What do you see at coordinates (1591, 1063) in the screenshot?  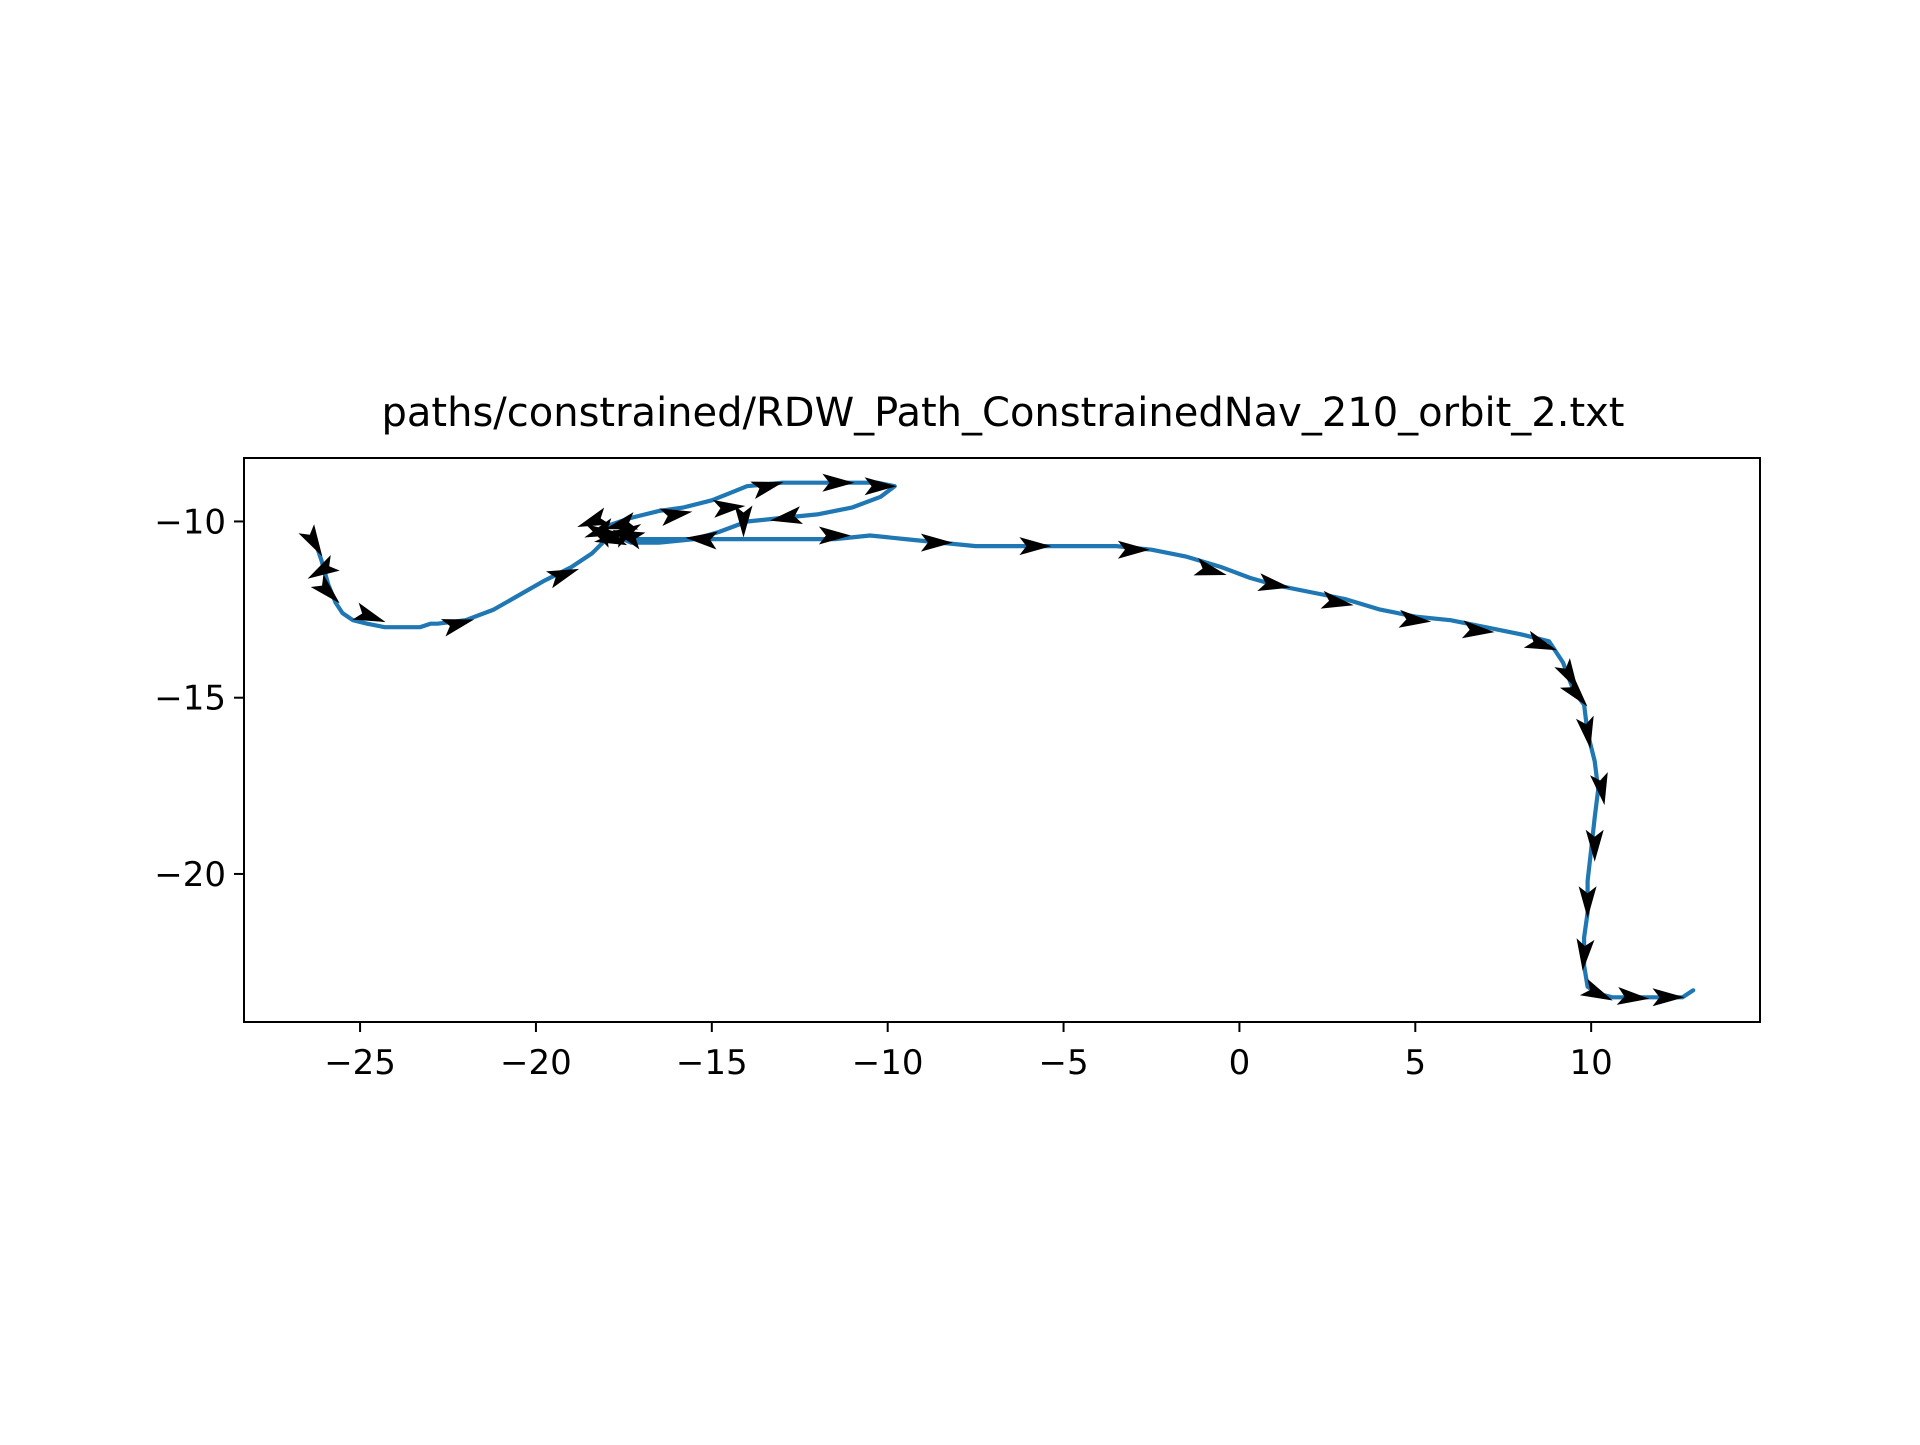 I see `x-tick-label: 10` at bounding box center [1591, 1063].